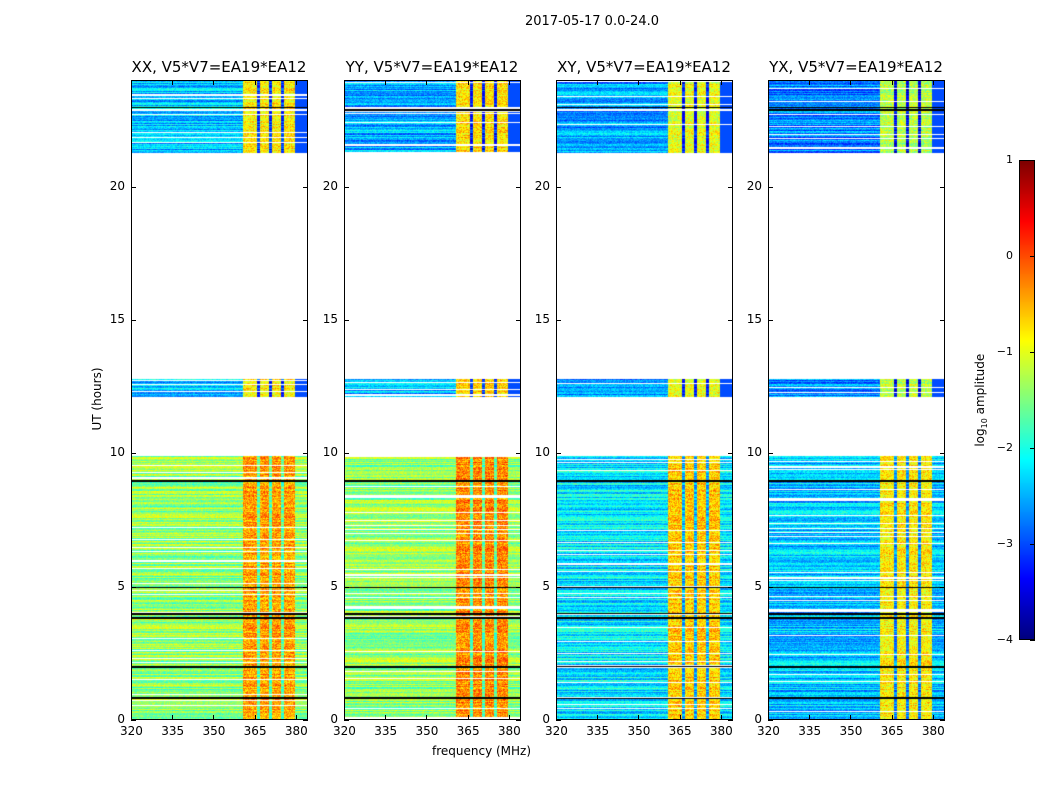 The image size is (1050, 800). What do you see at coordinates (644, 67) in the screenshot?
I see `panel-title: XY, V5*V7=EA19*EA12` at bounding box center [644, 67].